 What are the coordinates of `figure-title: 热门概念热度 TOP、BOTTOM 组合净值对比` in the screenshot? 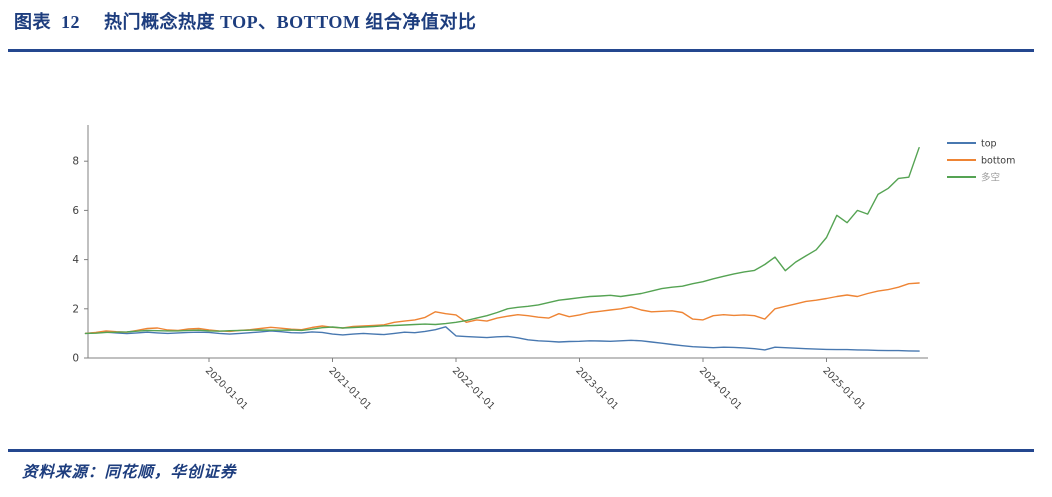 It's located at (290, 22).